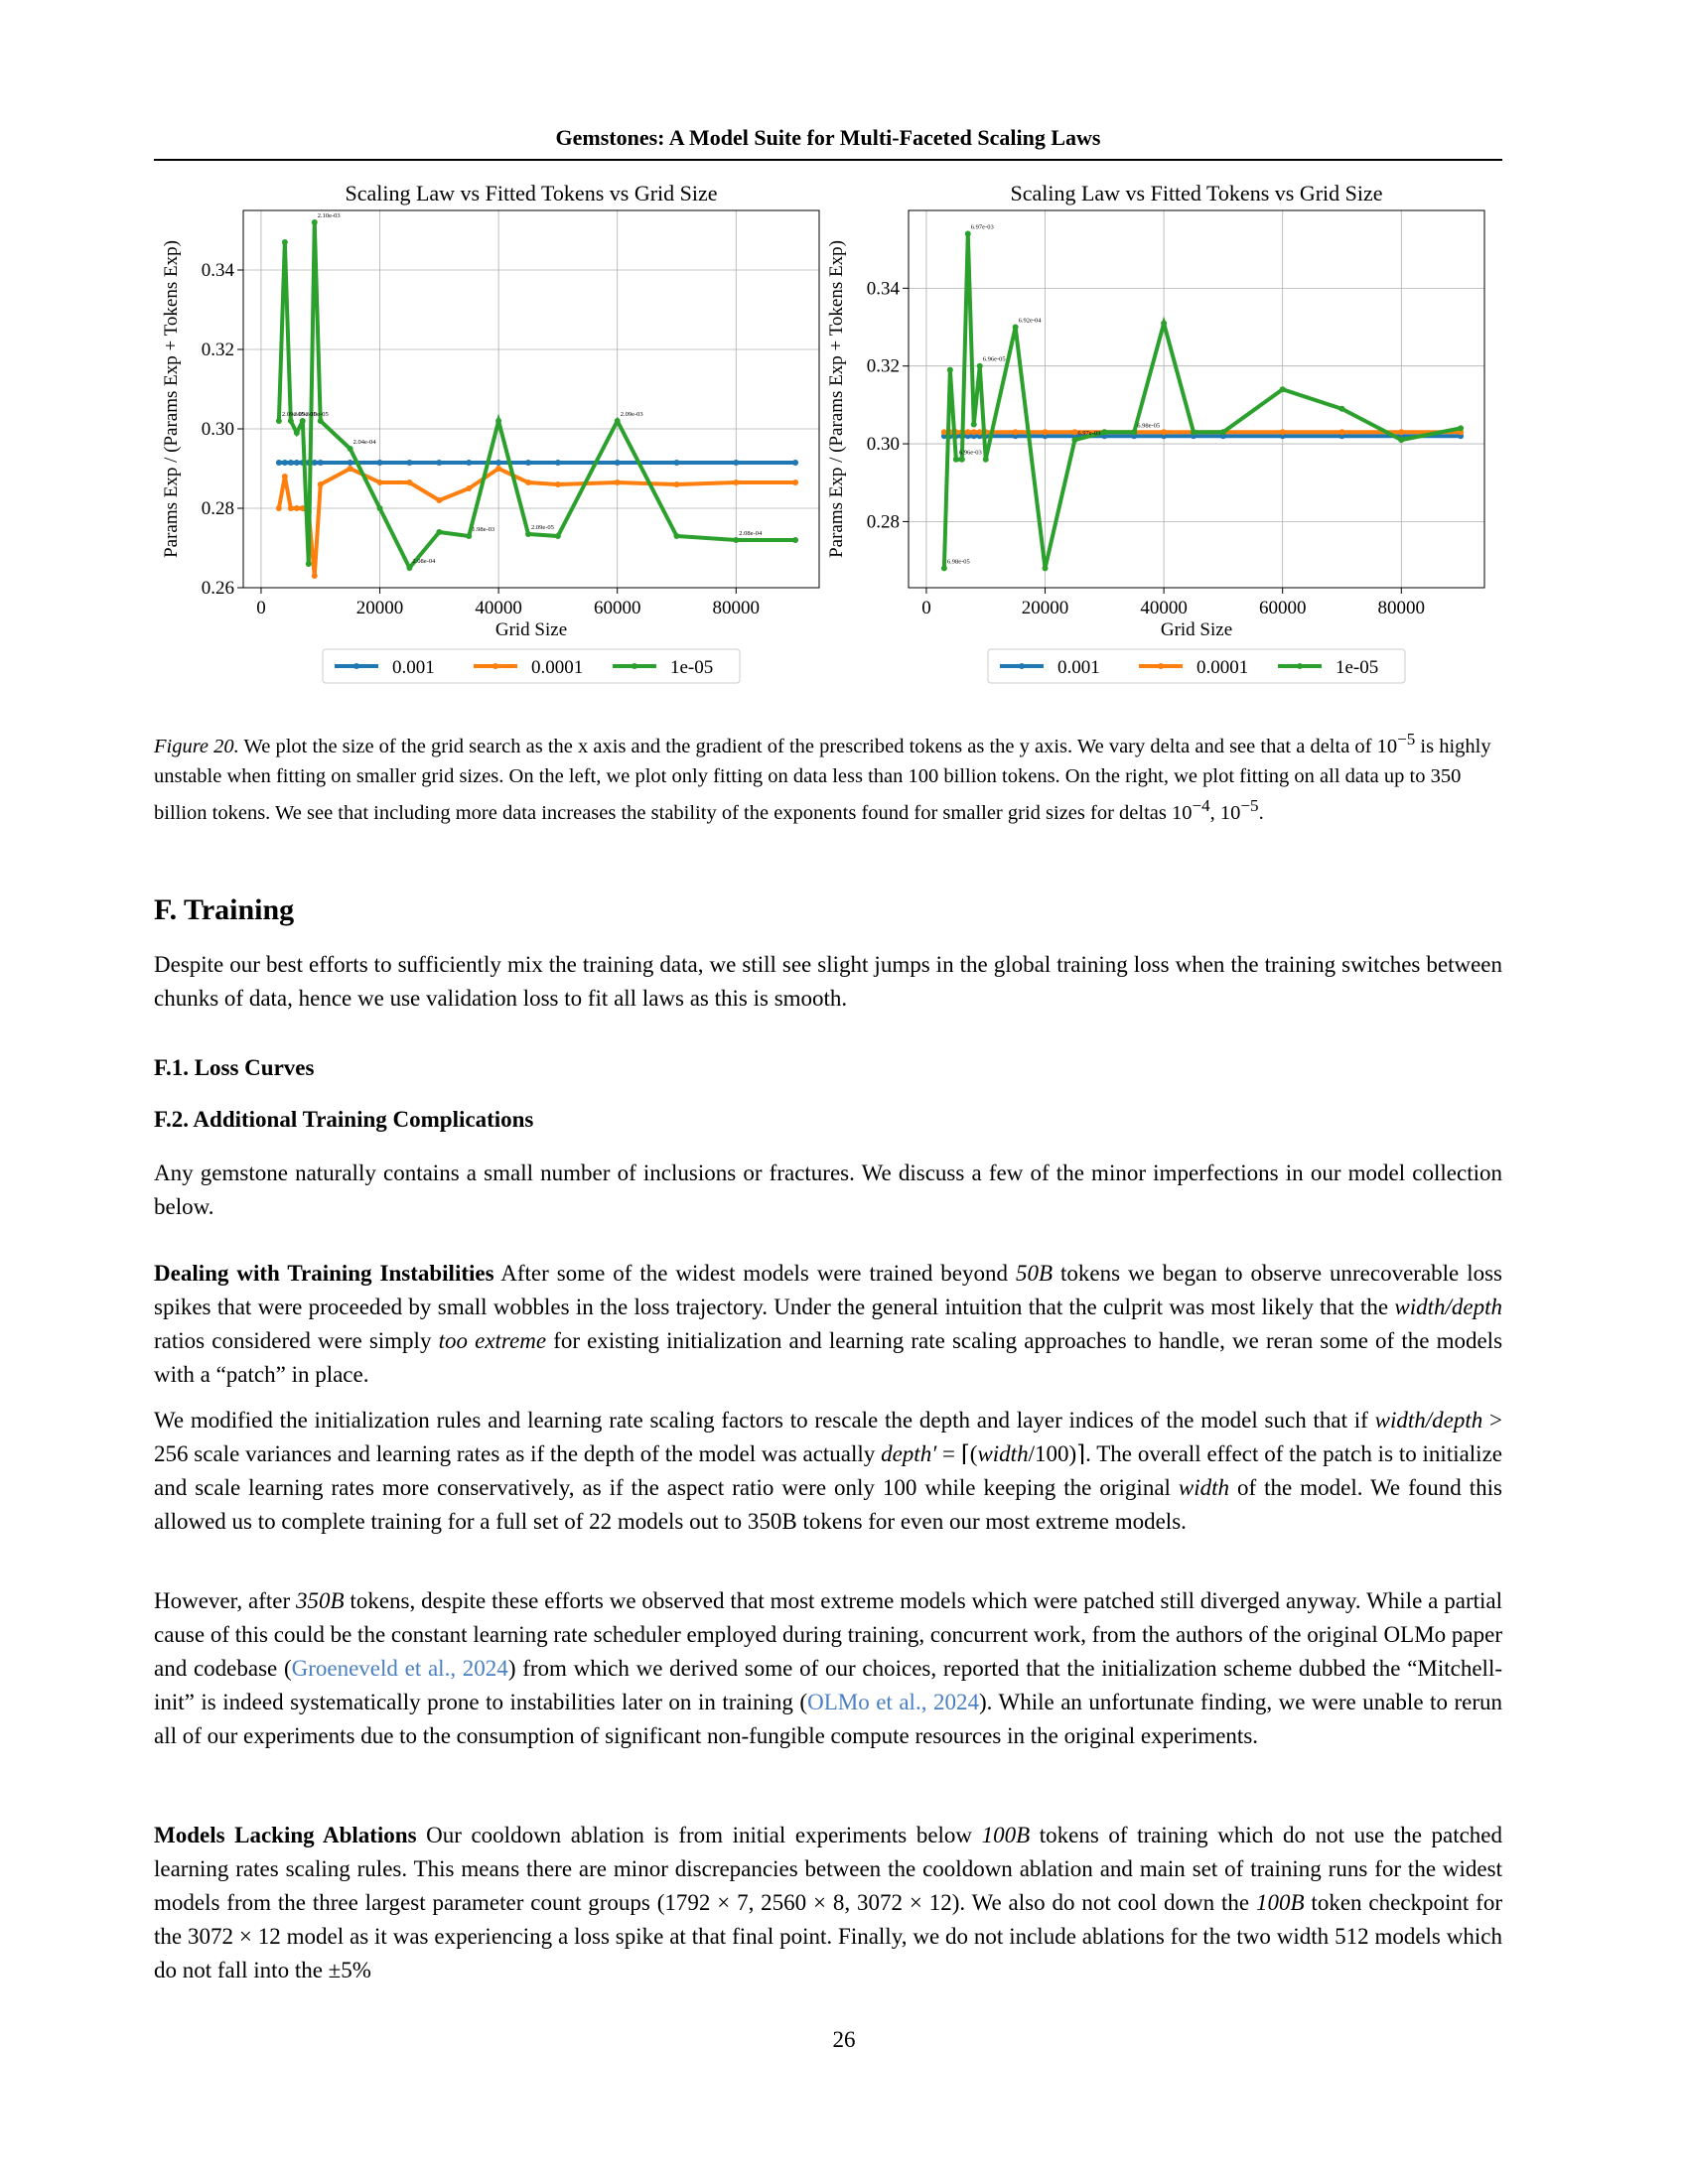 This screenshot has width=1688, height=2184. I want to click on section-heading-training: F. Training, so click(224, 909).